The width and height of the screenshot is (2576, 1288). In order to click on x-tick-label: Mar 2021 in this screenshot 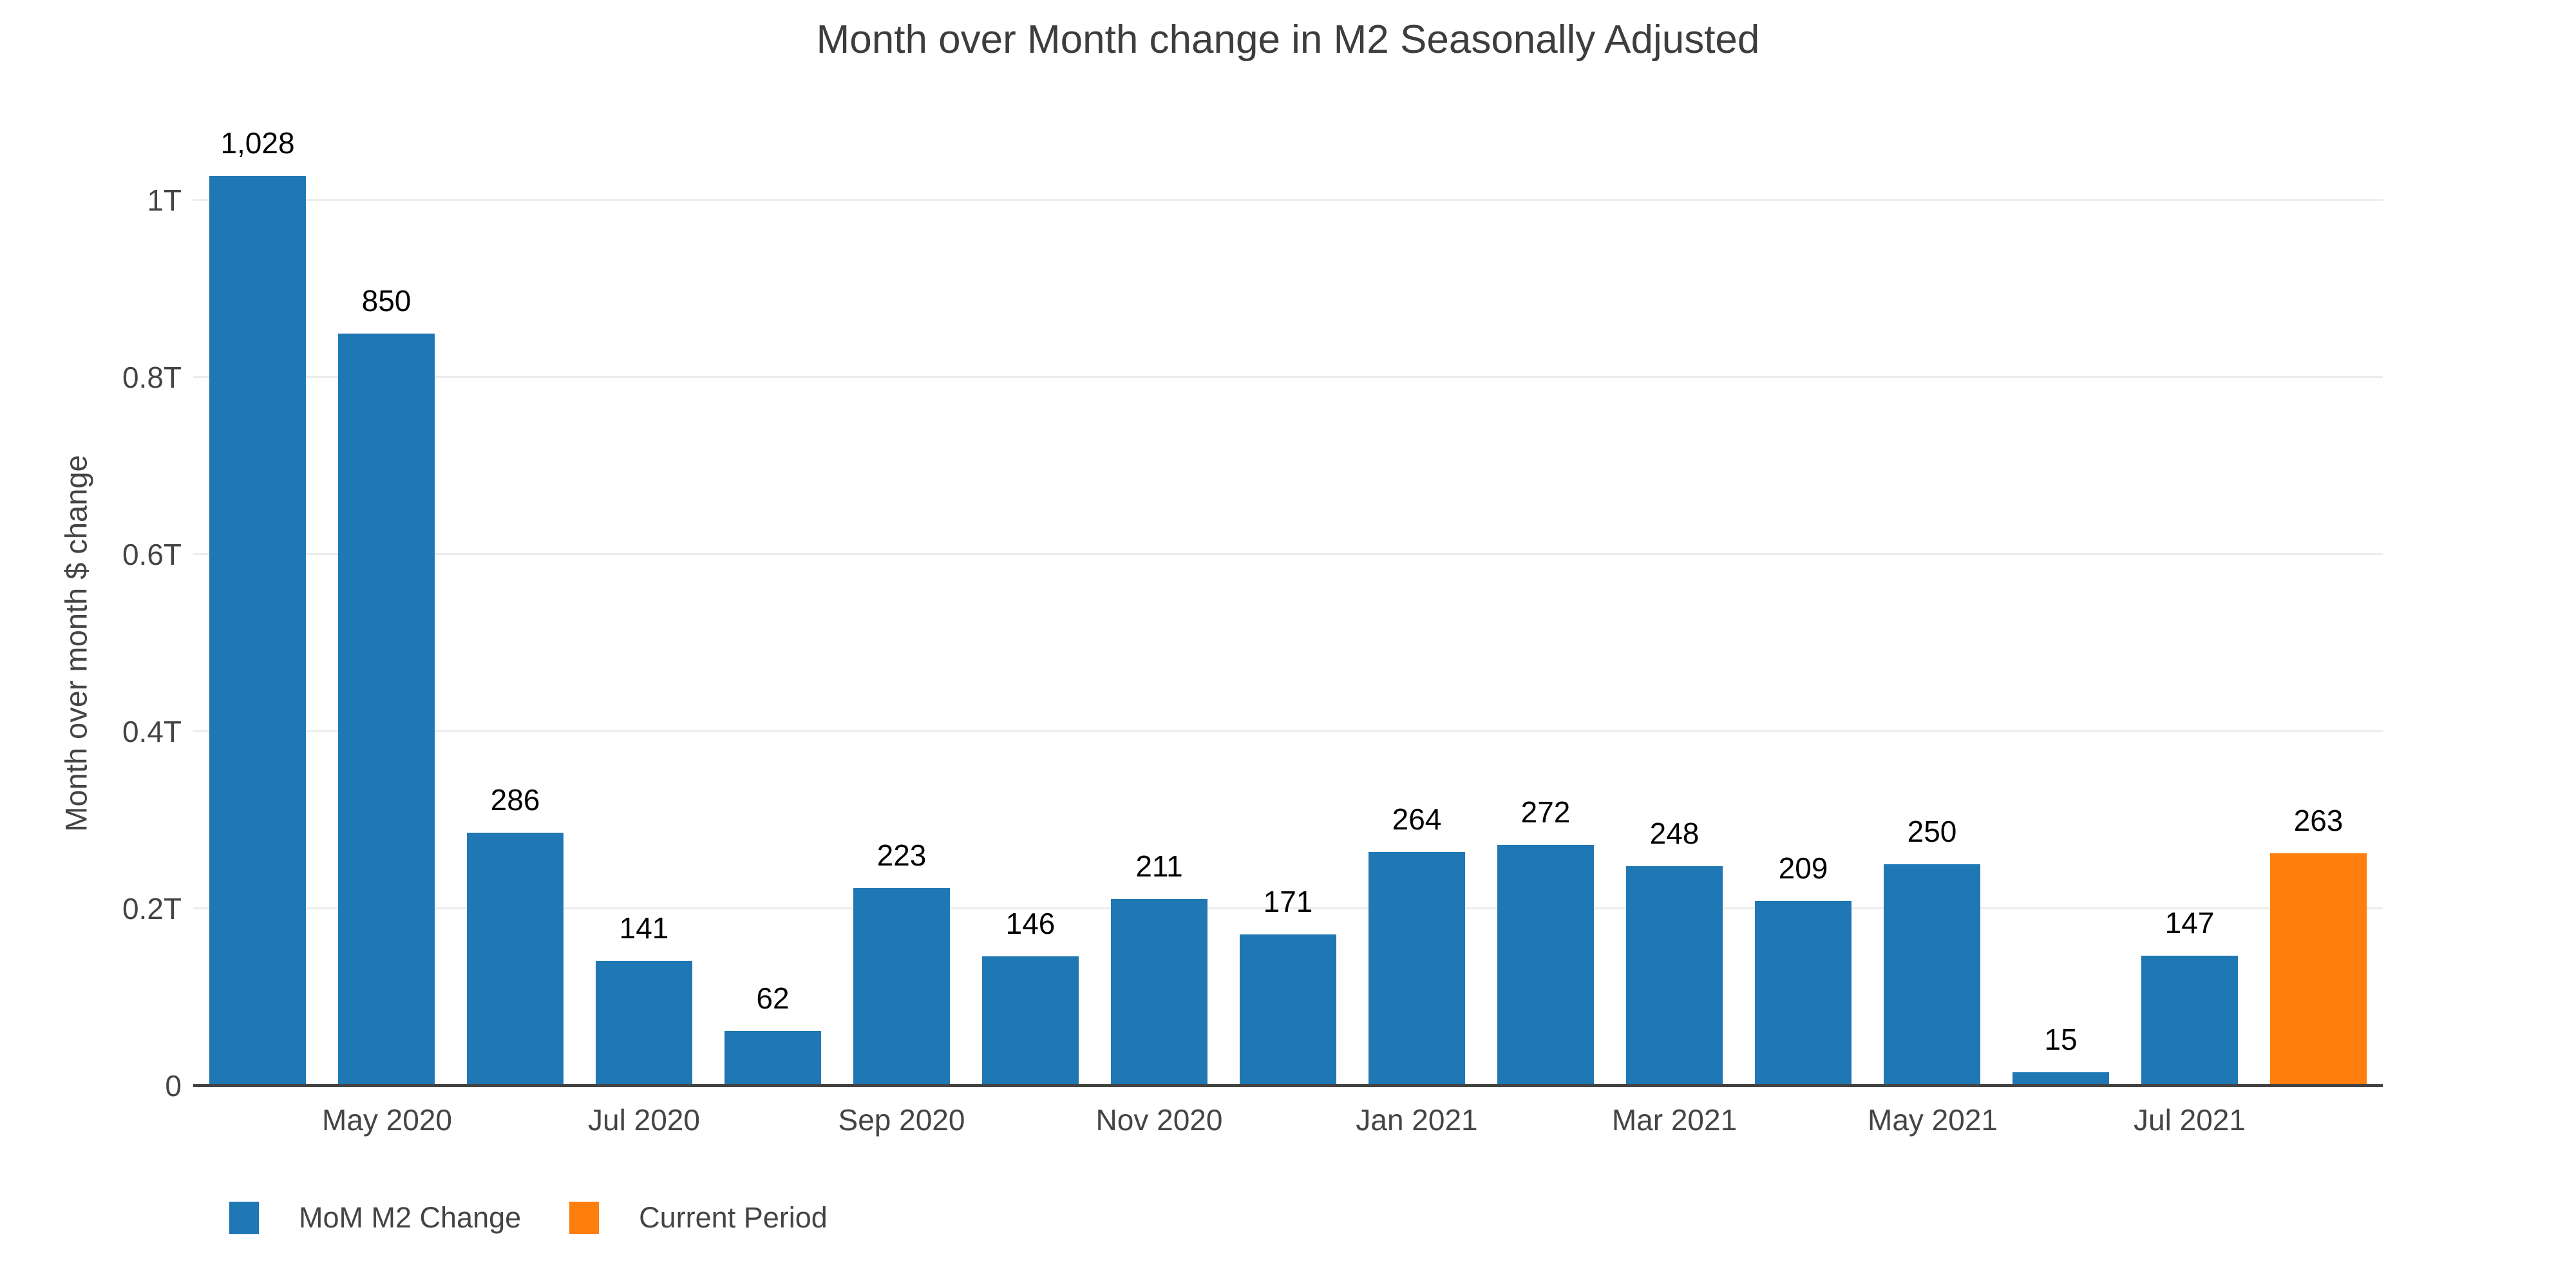, I will do `click(1675, 1120)`.